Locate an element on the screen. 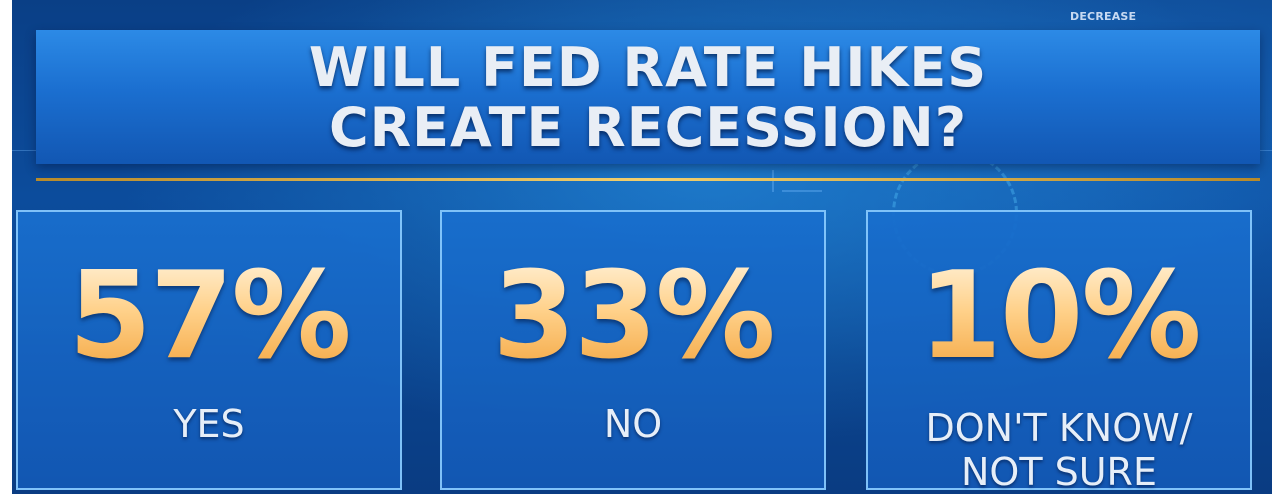 The height and width of the screenshot is (494, 1272). result-label-line-2: NOT SURE is located at coordinates (1059, 472).